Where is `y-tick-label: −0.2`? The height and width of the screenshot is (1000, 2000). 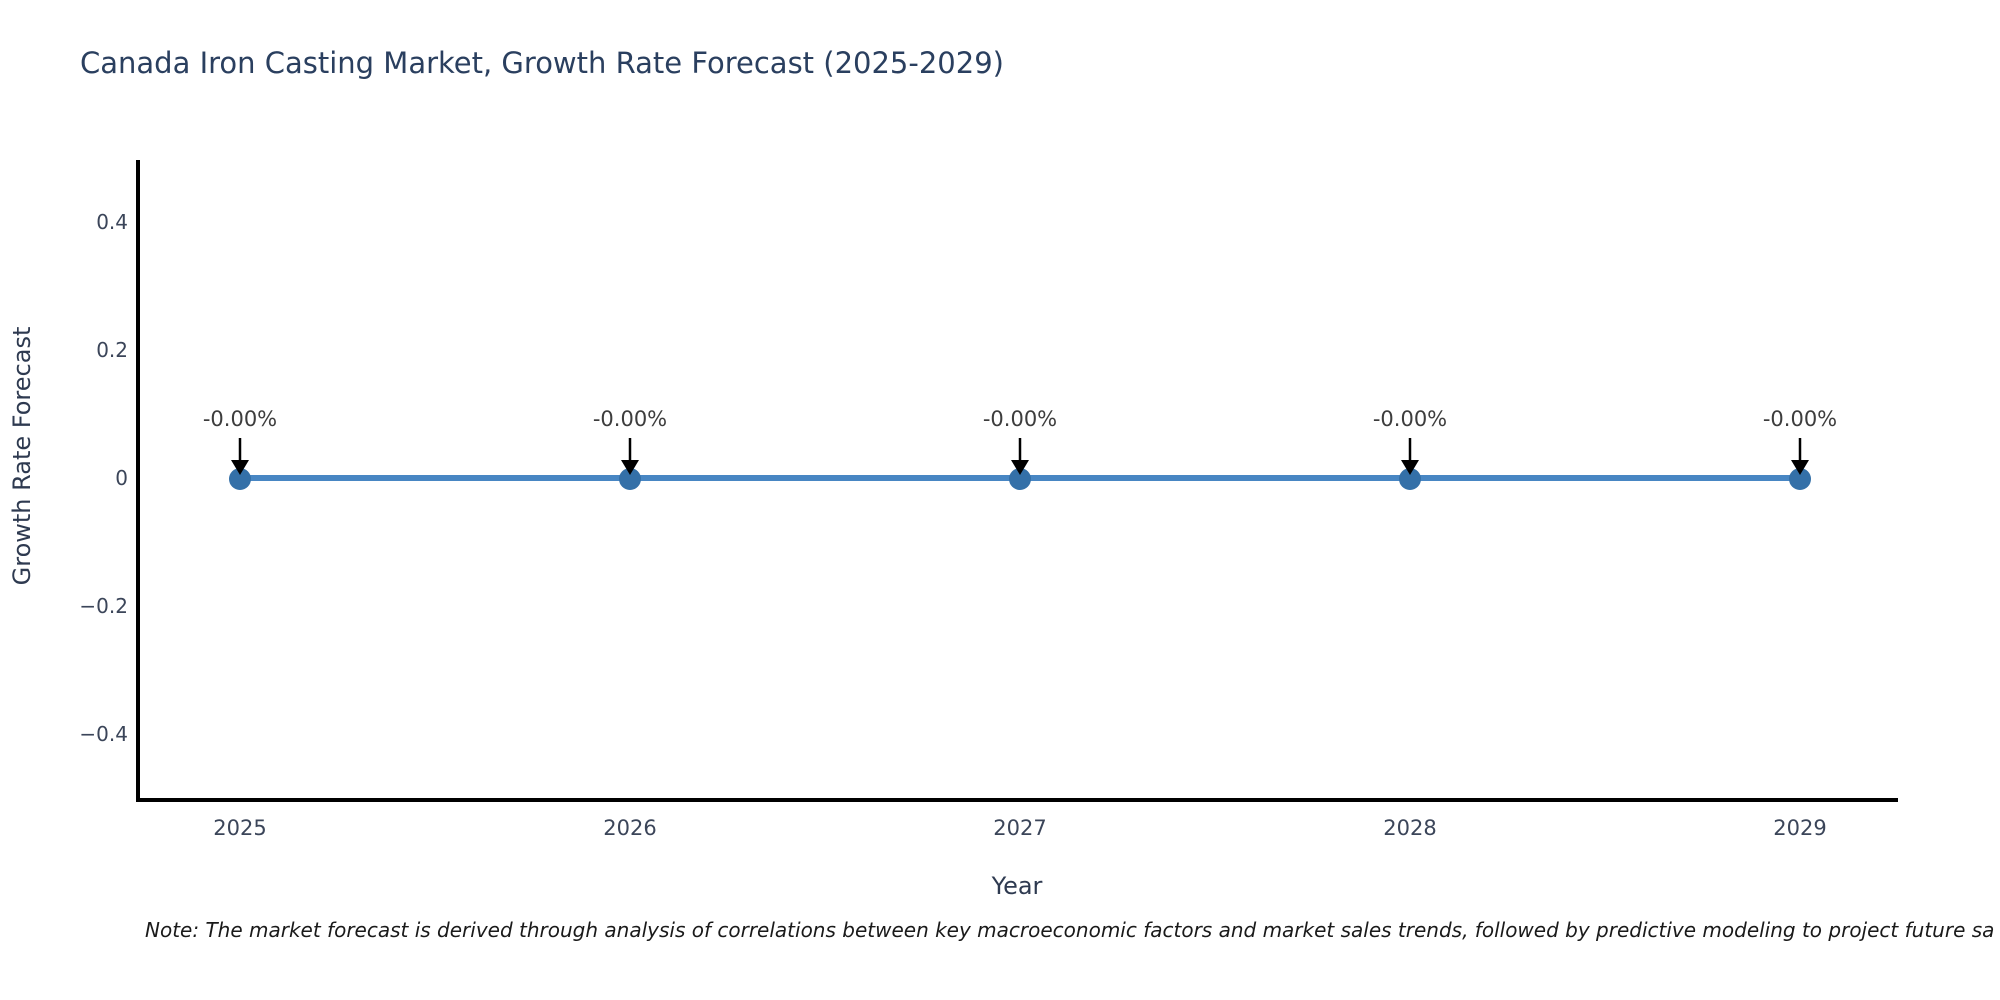 y-tick-label: −0.2 is located at coordinates (103, 606).